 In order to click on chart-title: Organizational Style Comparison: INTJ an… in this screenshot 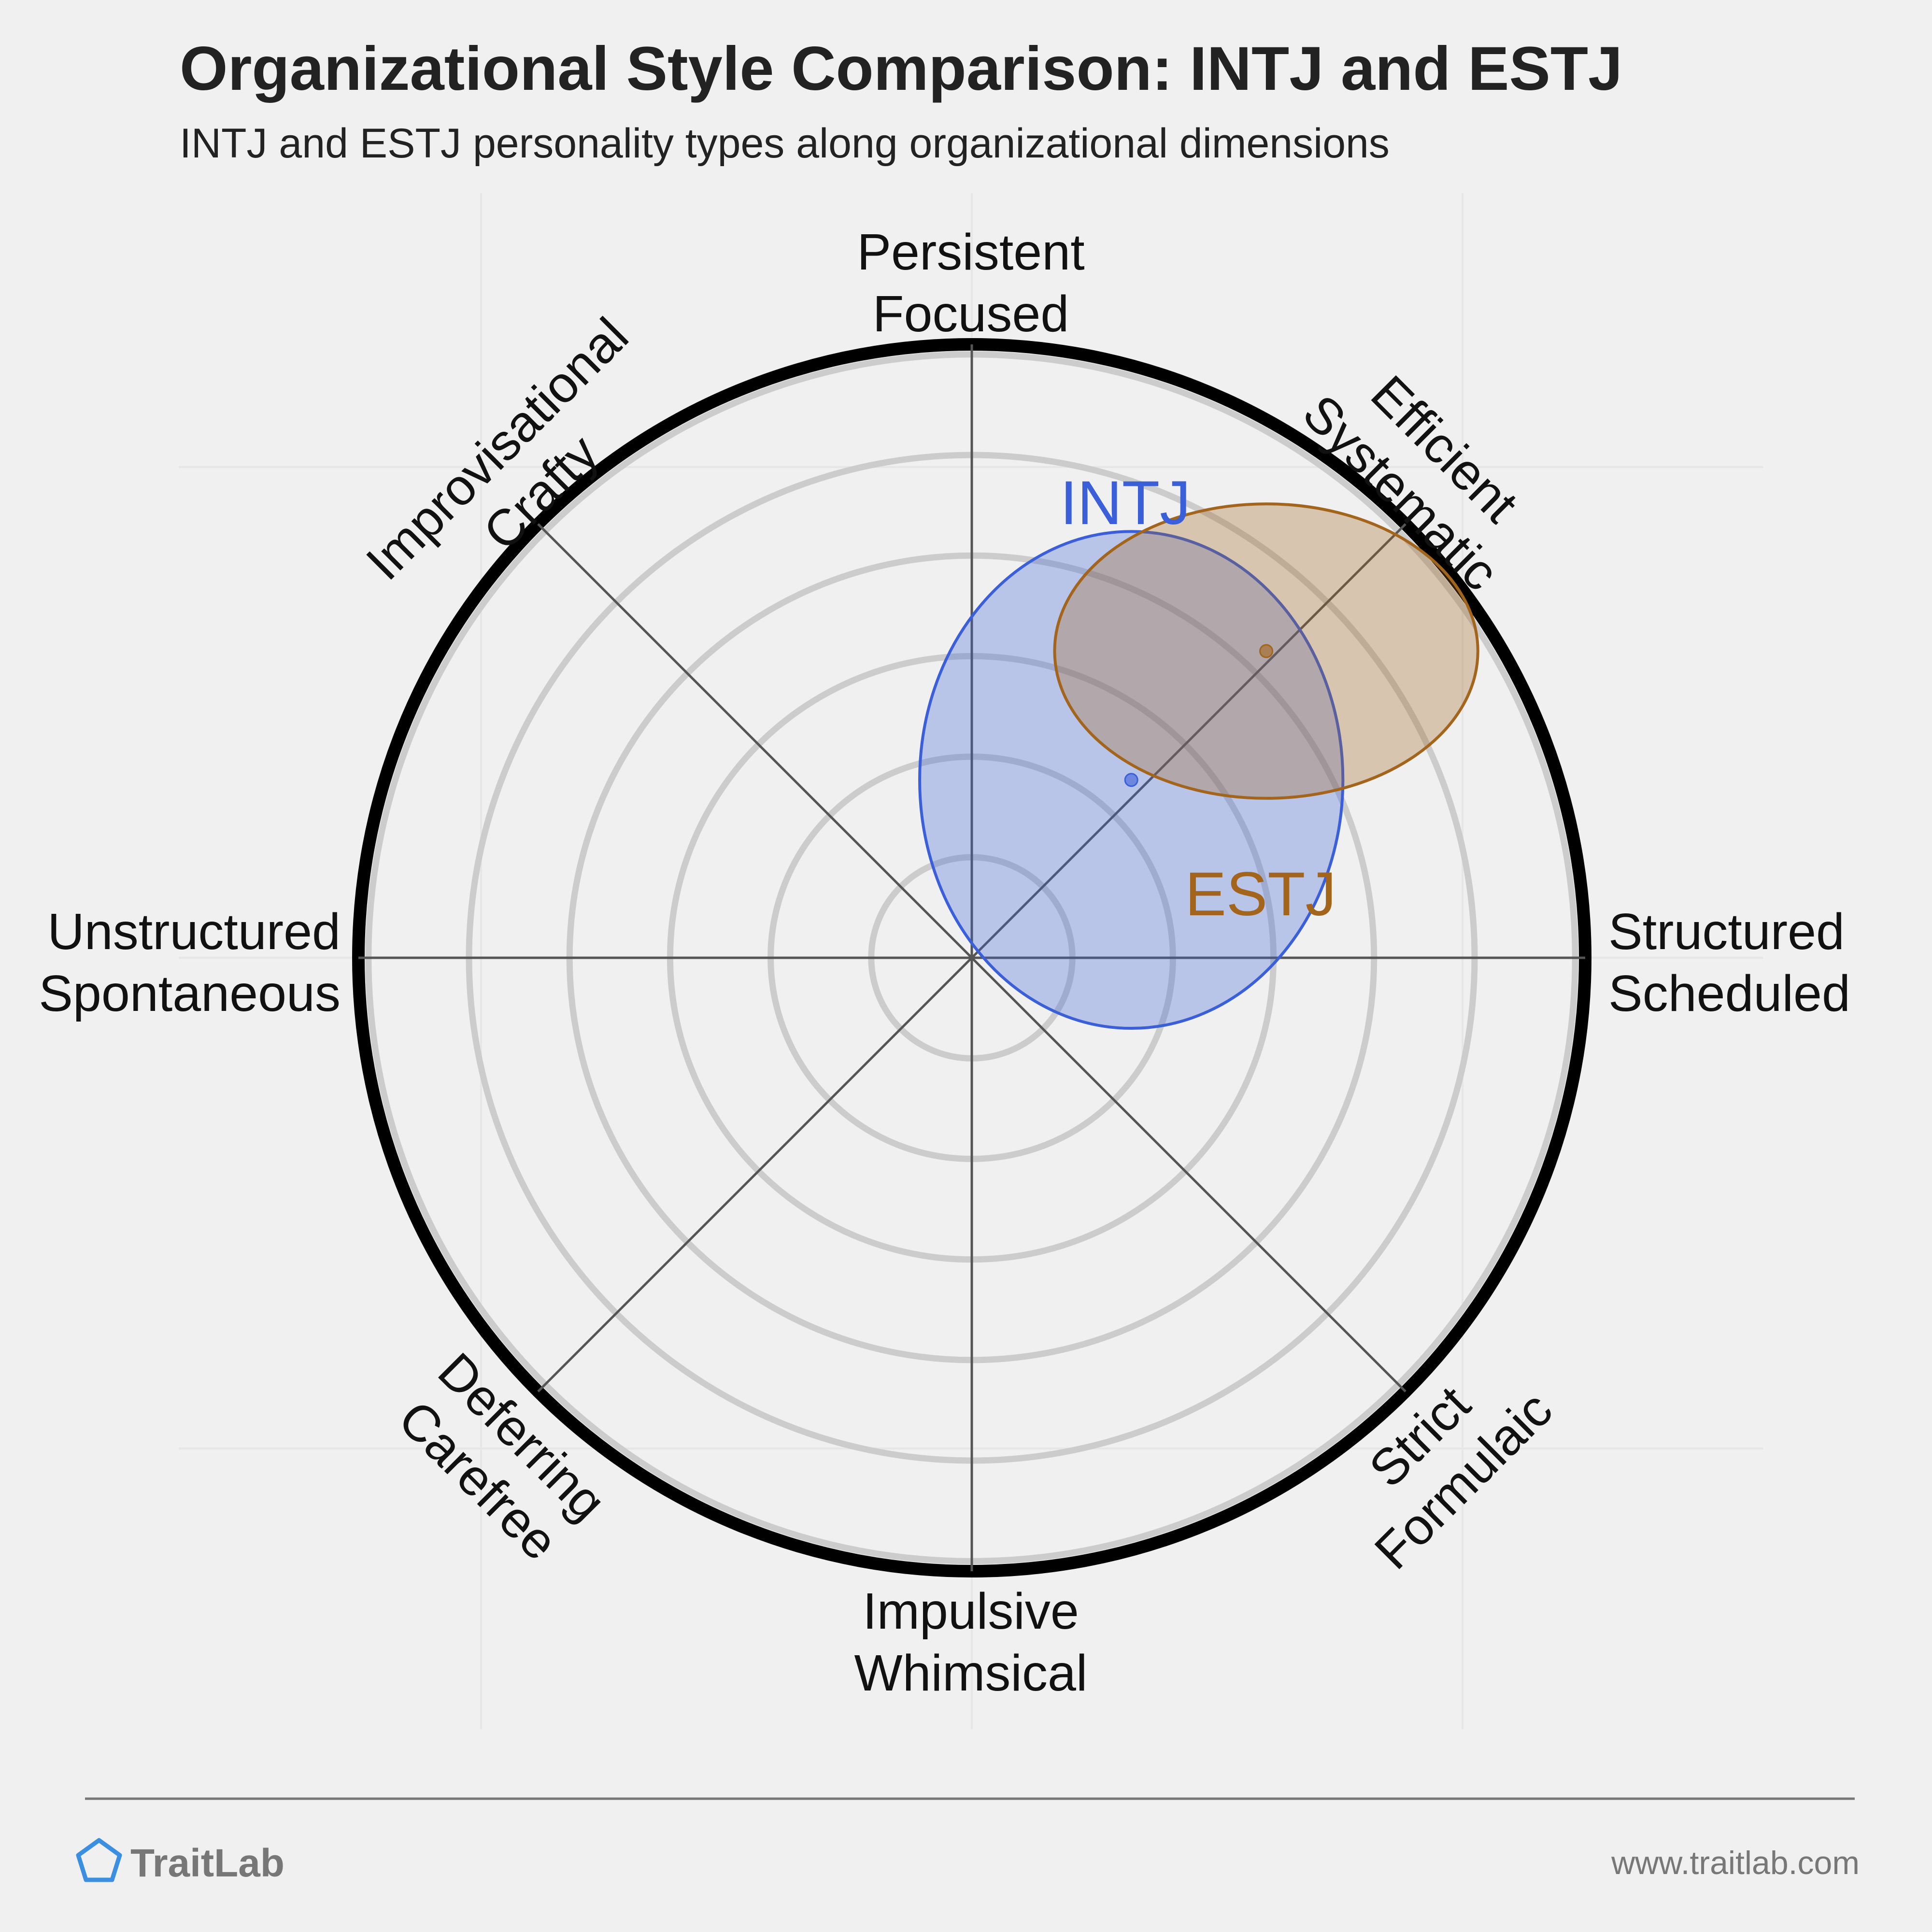, I will do `click(901, 68)`.